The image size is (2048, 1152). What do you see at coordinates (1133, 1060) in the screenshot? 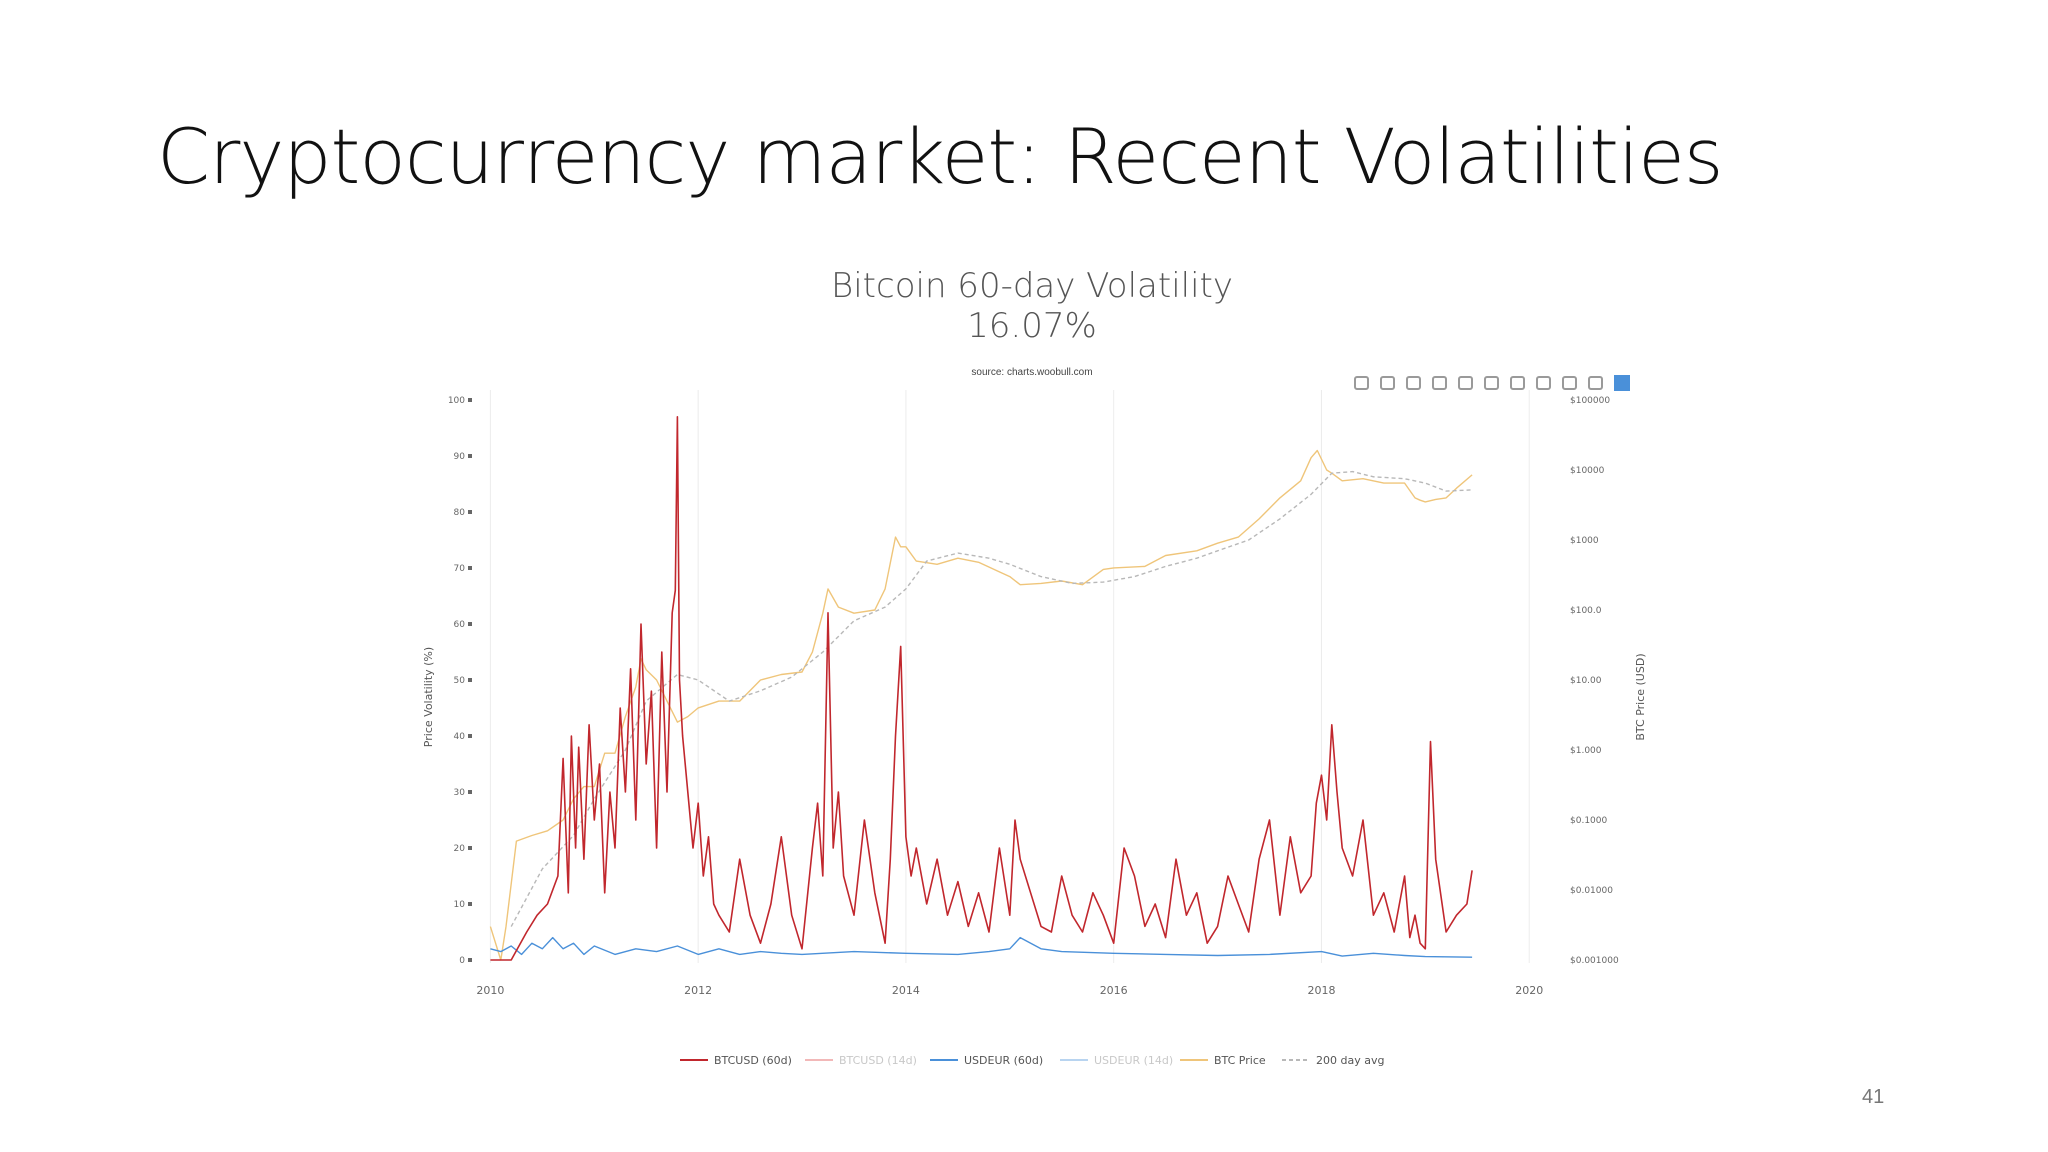
I see `legend-label: USDEUR (14d)` at bounding box center [1133, 1060].